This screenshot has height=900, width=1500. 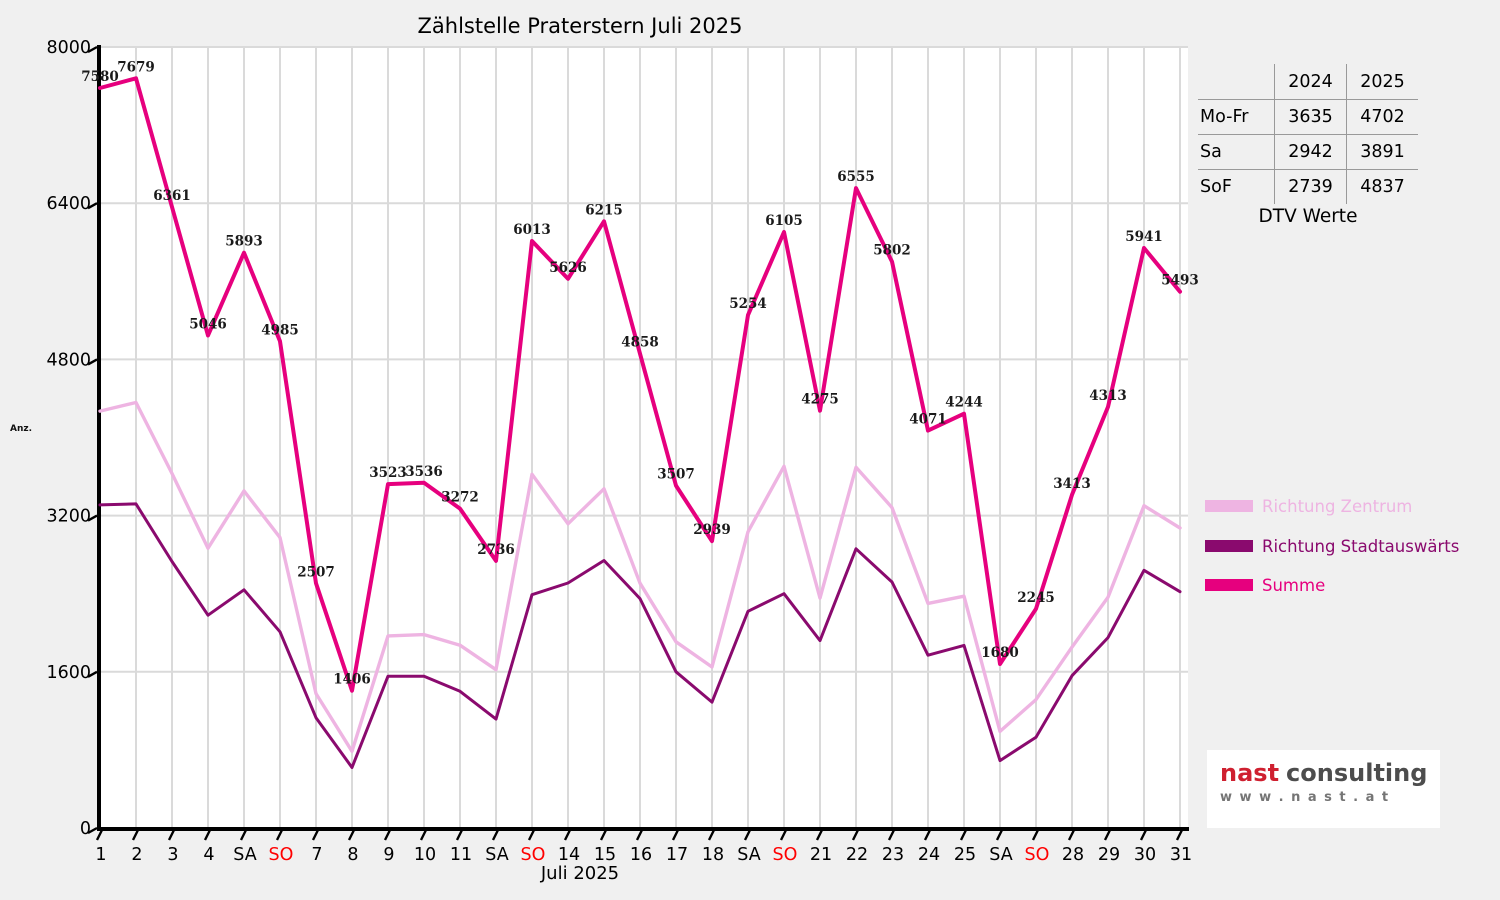 I want to click on x-tick-label: 4, so click(x=208, y=855).